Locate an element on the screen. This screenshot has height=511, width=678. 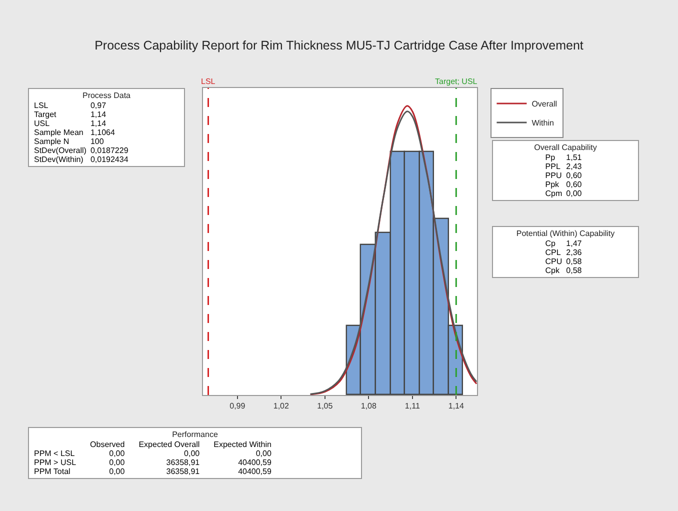
x-tick-label: 1,02 is located at coordinates (281, 406).